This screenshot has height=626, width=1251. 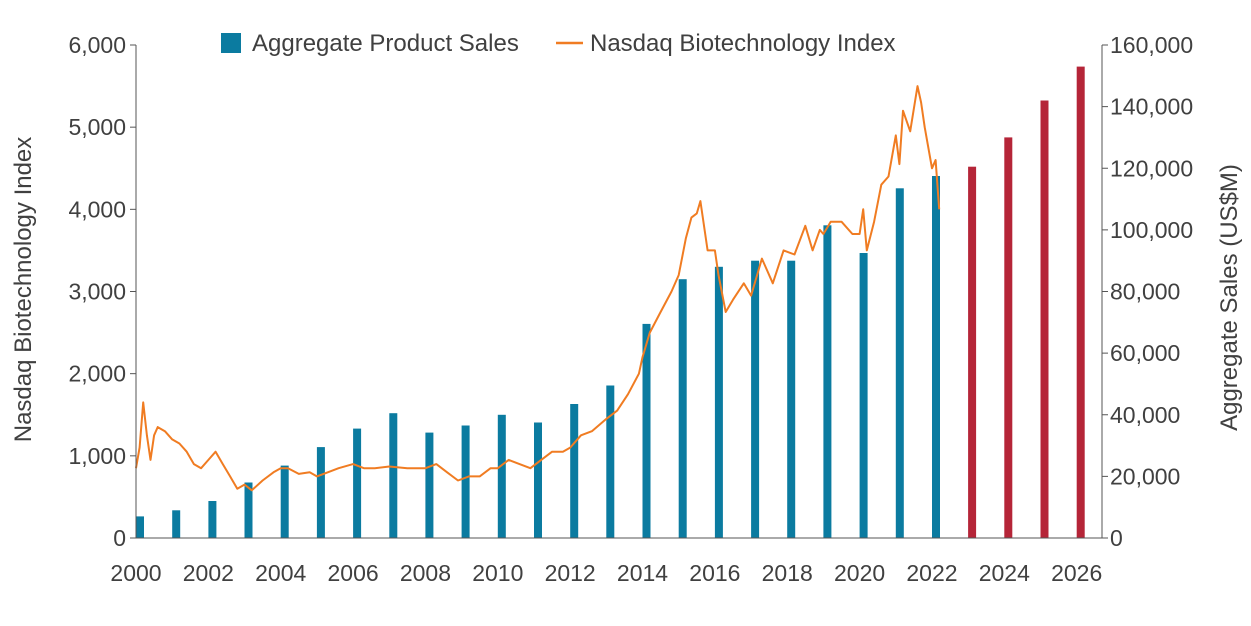 What do you see at coordinates (827, 382) in the screenshot?
I see `bar-2019` at bounding box center [827, 382].